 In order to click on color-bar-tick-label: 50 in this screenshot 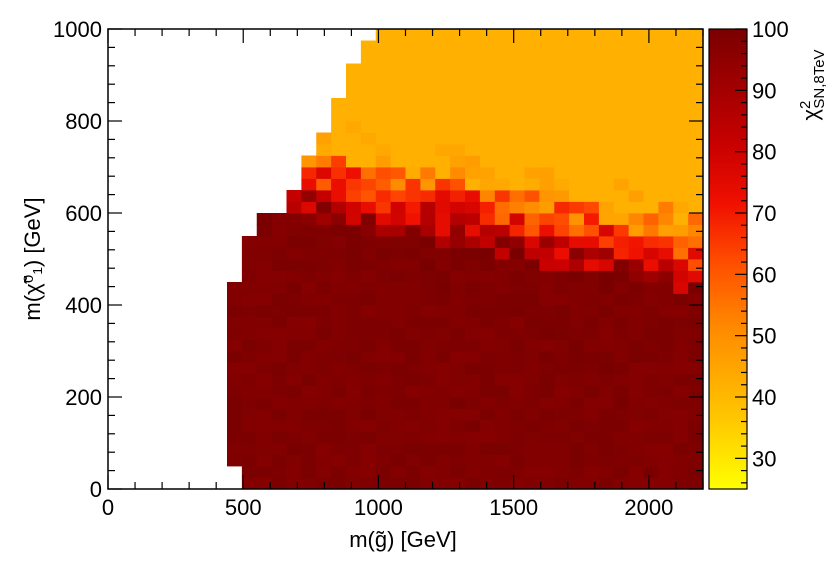, I will do `click(764, 336)`.